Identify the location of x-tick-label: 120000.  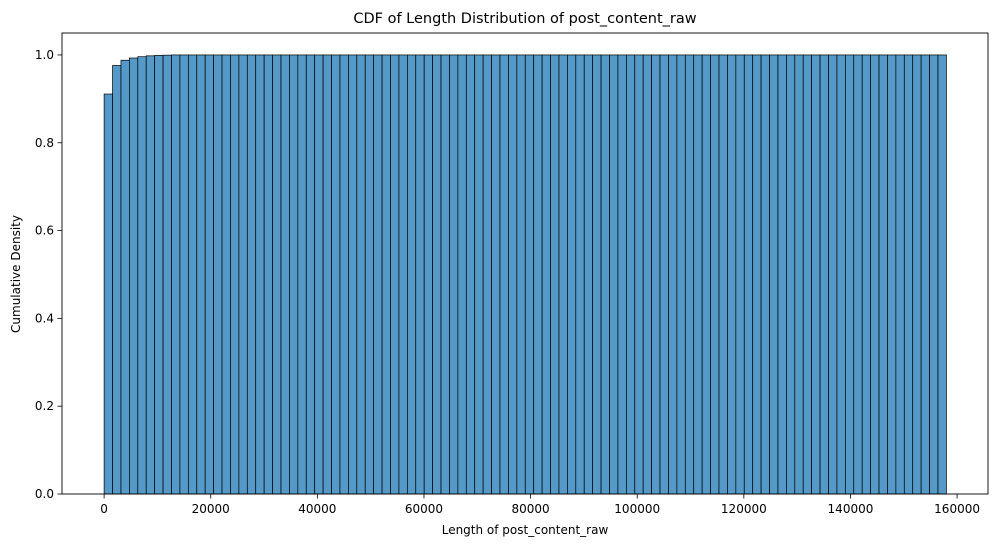
(744, 509).